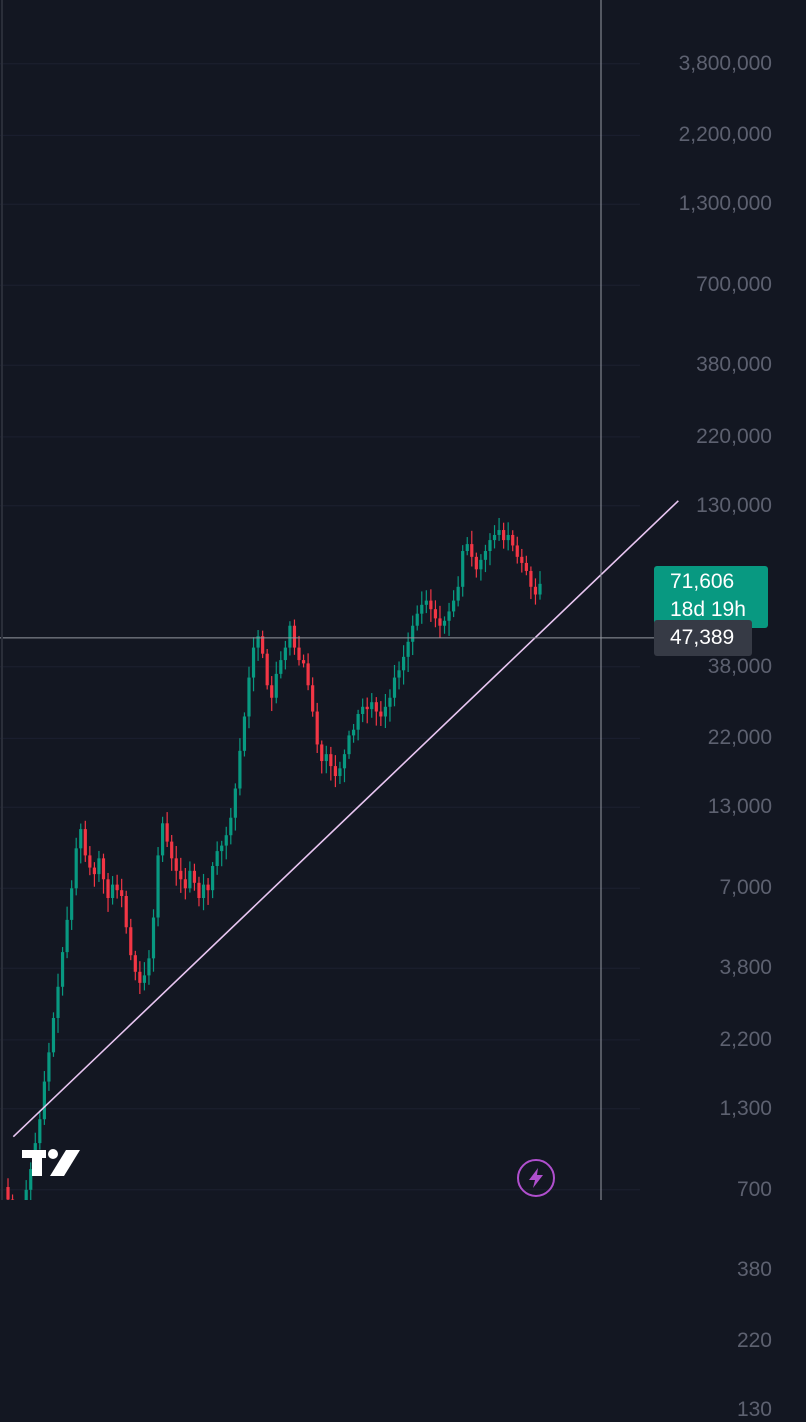 This screenshot has width=806, height=1422. I want to click on lightning-bolt-icon, so click(536, 1178).